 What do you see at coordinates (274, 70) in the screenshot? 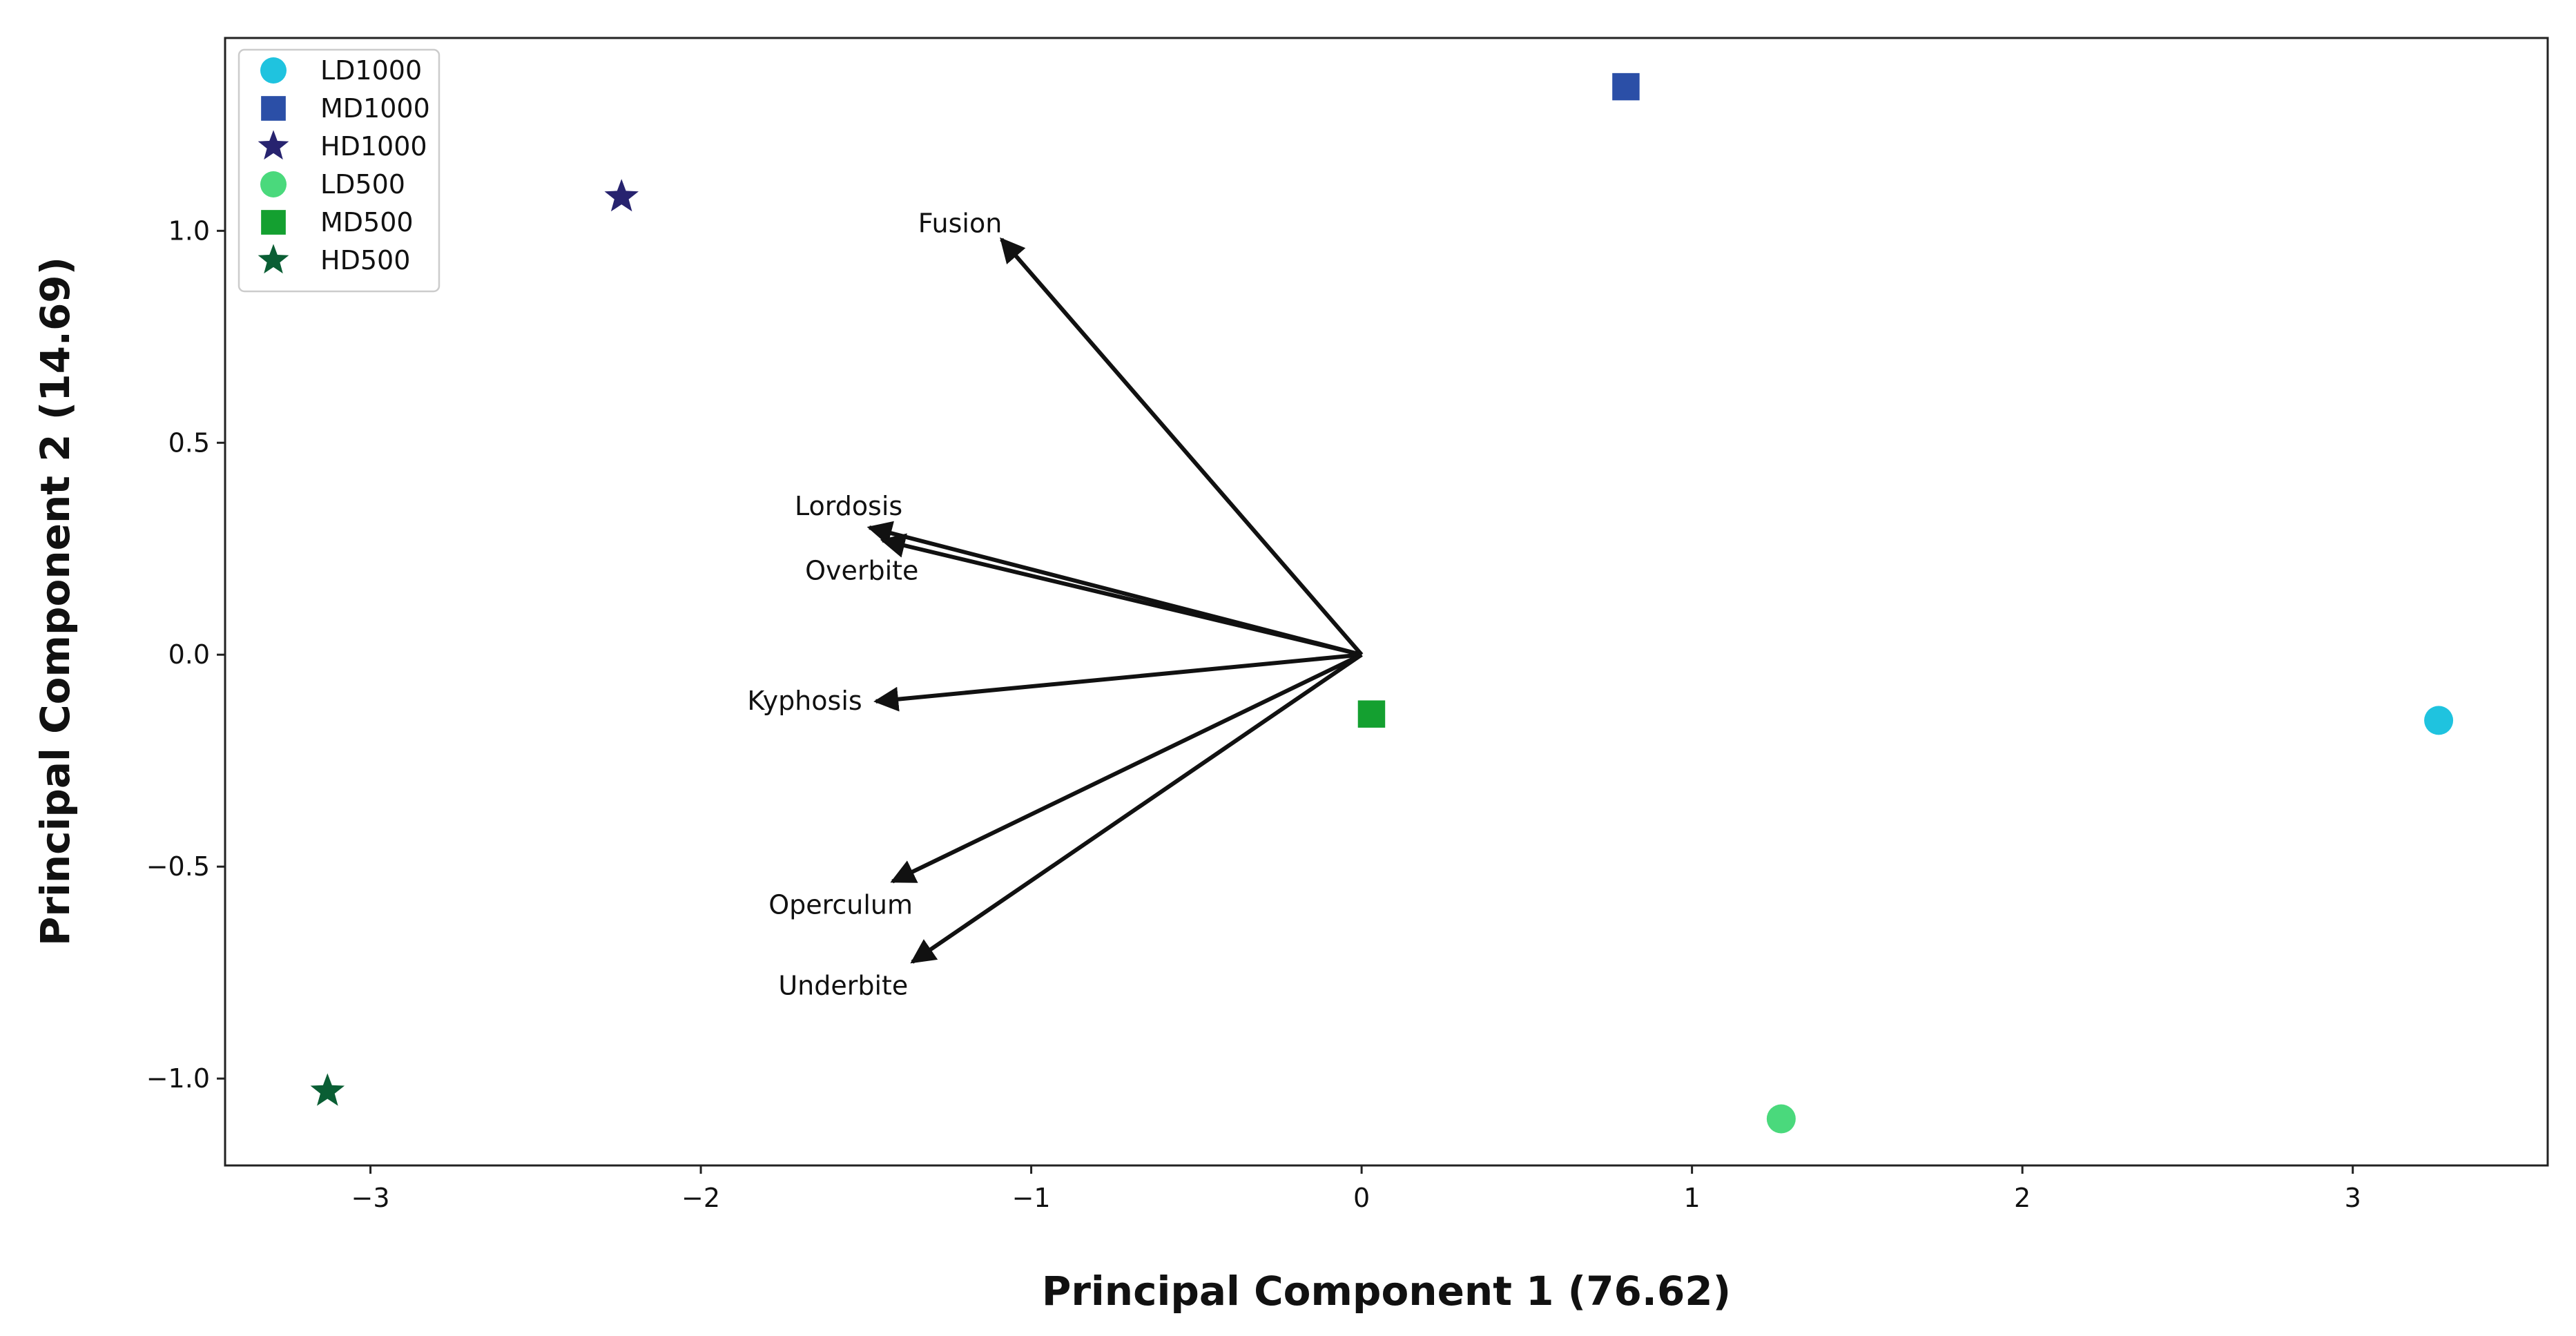
I see `legend-marker-ld1000` at bounding box center [274, 70].